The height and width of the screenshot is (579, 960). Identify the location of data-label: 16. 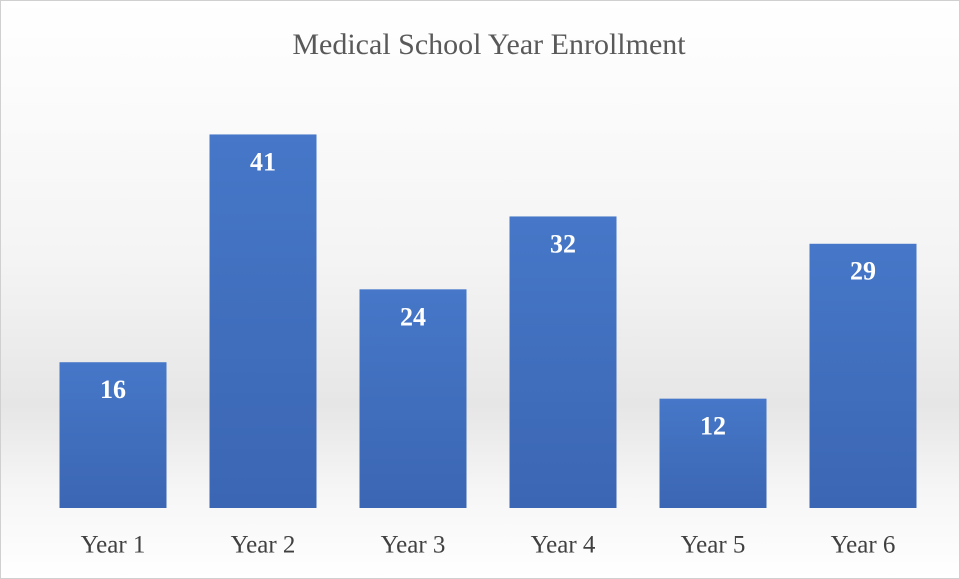
(113, 389).